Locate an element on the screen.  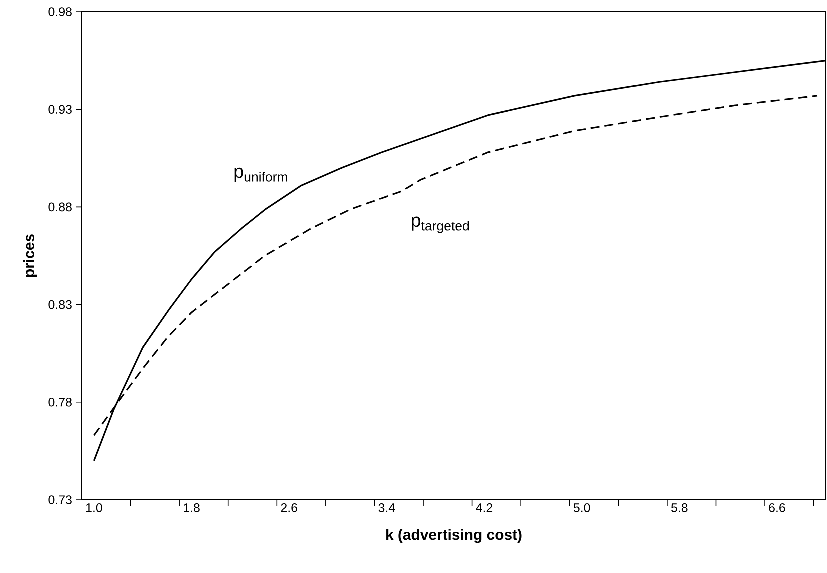
y-tick-label: 0.88 is located at coordinates (60, 207).